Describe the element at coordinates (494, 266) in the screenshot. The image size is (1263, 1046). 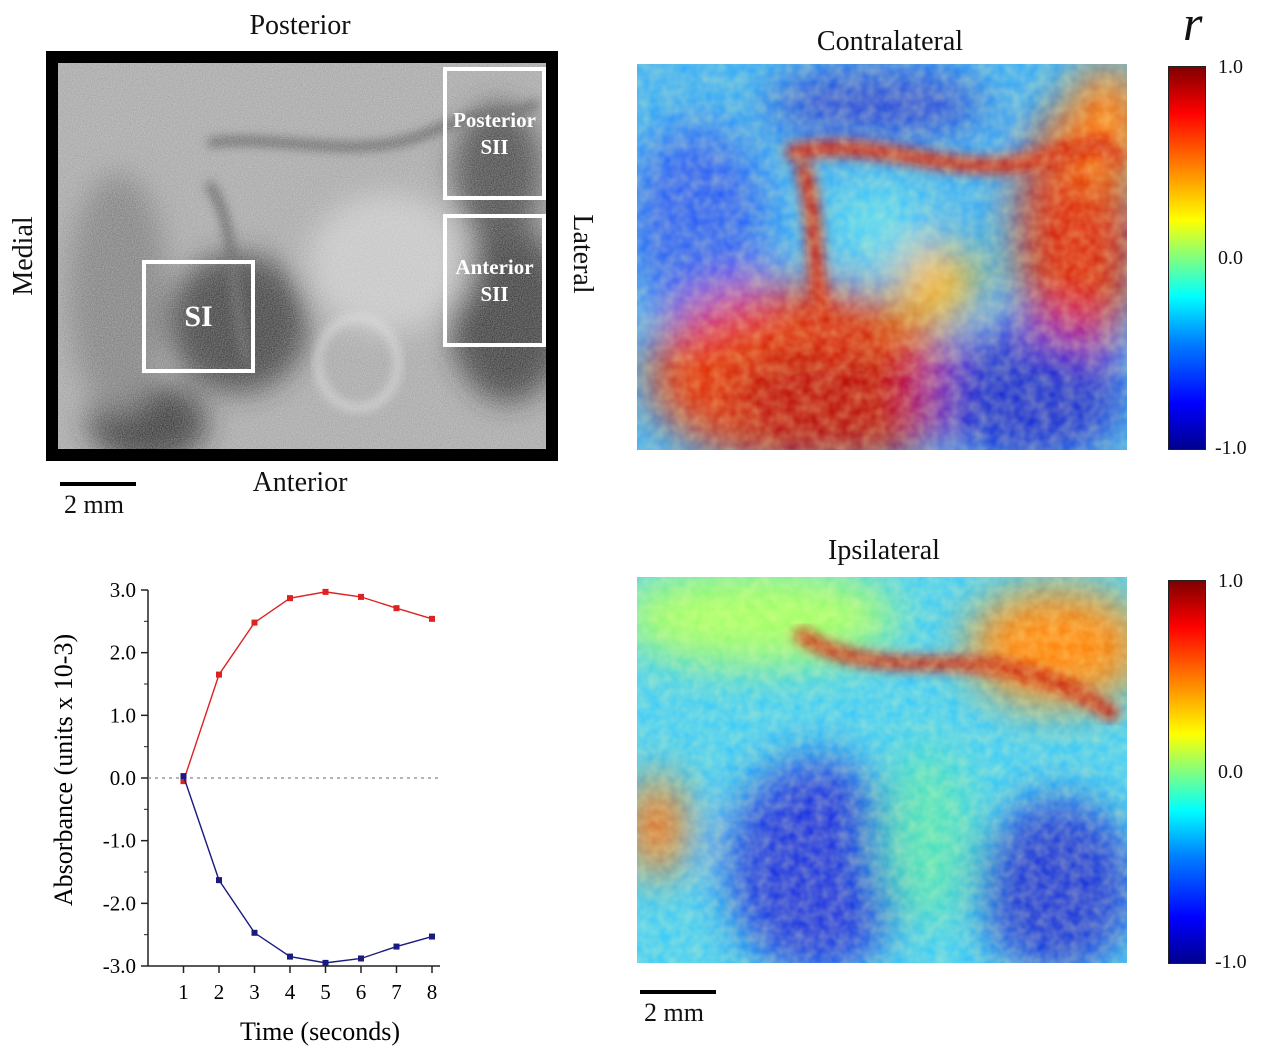
I see `roi-anterior-sii-label-line1: Anterior` at that location.